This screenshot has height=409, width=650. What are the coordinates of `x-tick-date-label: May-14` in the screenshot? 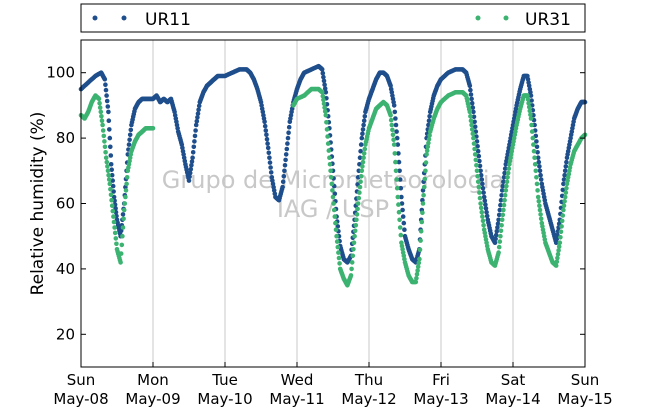 It's located at (512, 399).